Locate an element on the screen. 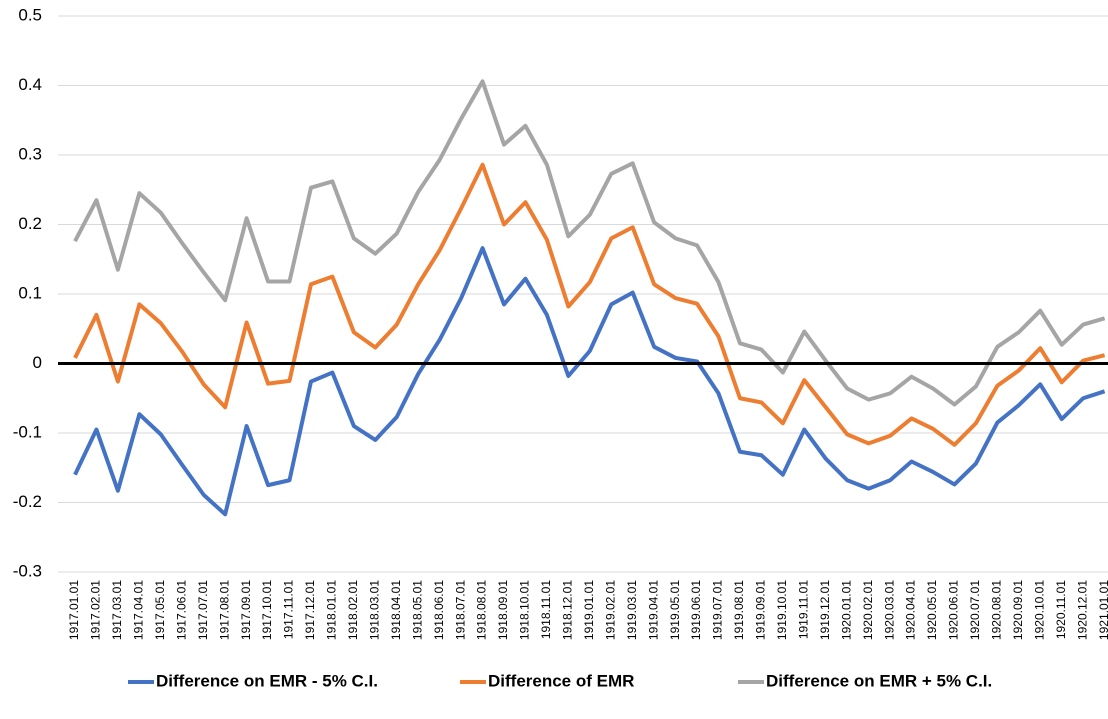  x-tick-label: 1919.01.01 is located at coordinates (589, 610).